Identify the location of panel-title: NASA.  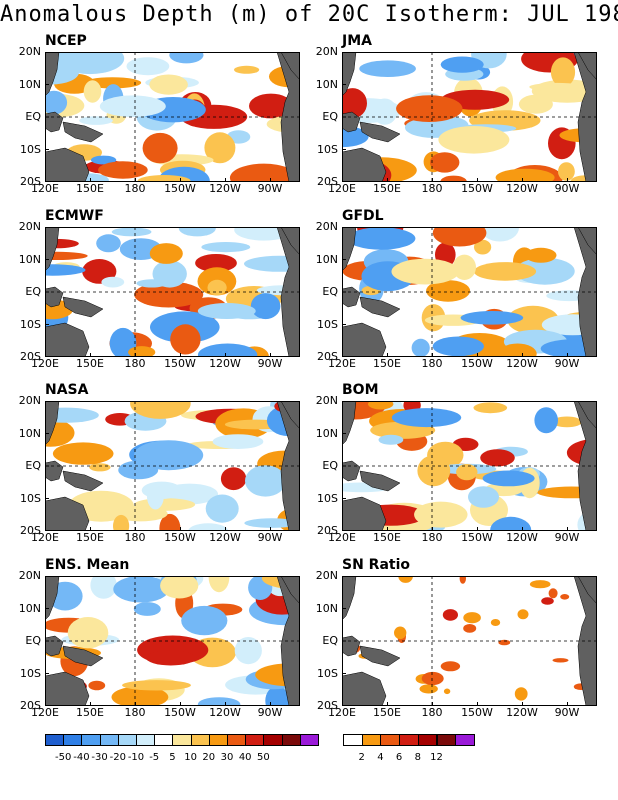
(67, 390).